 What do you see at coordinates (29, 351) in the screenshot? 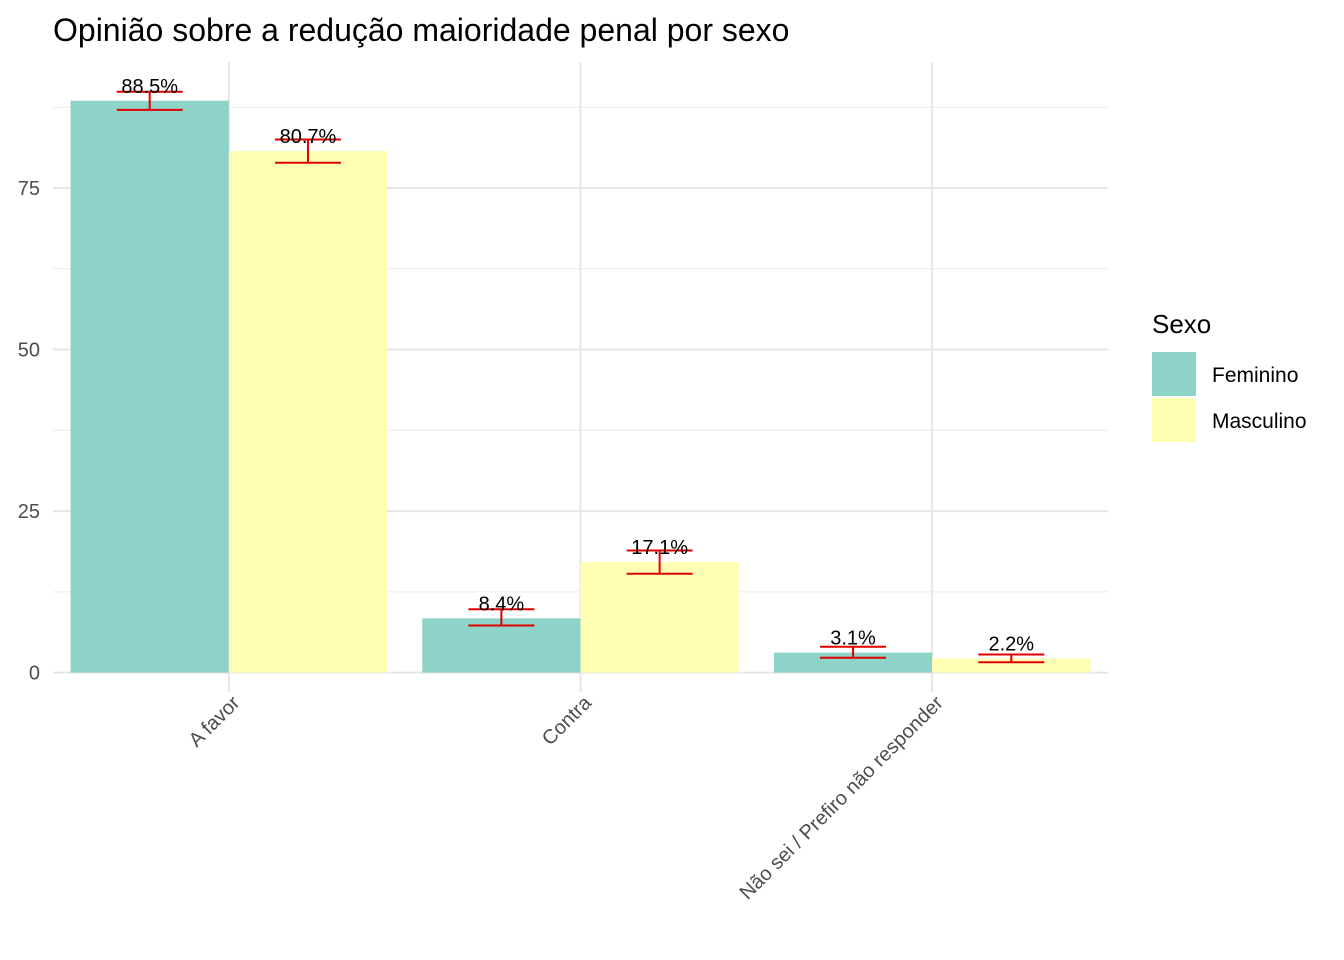
I see `y-tick-label: 50` at bounding box center [29, 351].